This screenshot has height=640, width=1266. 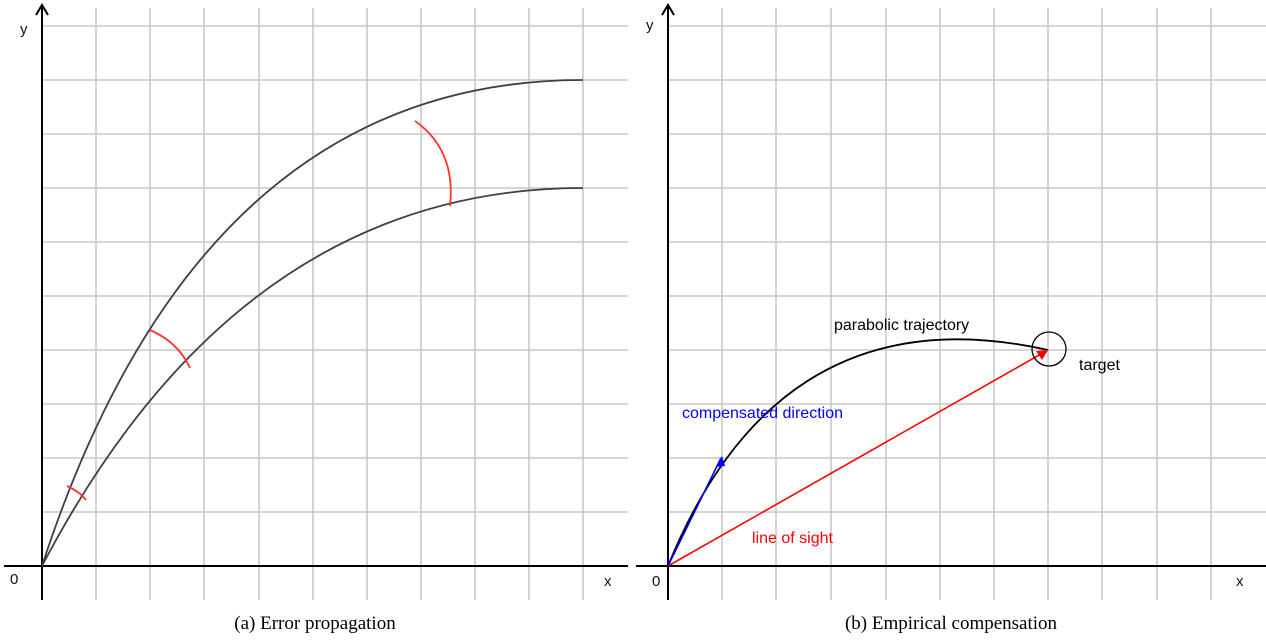 I want to click on caption-error-propagation: (a) Error propagation, so click(x=315, y=623).